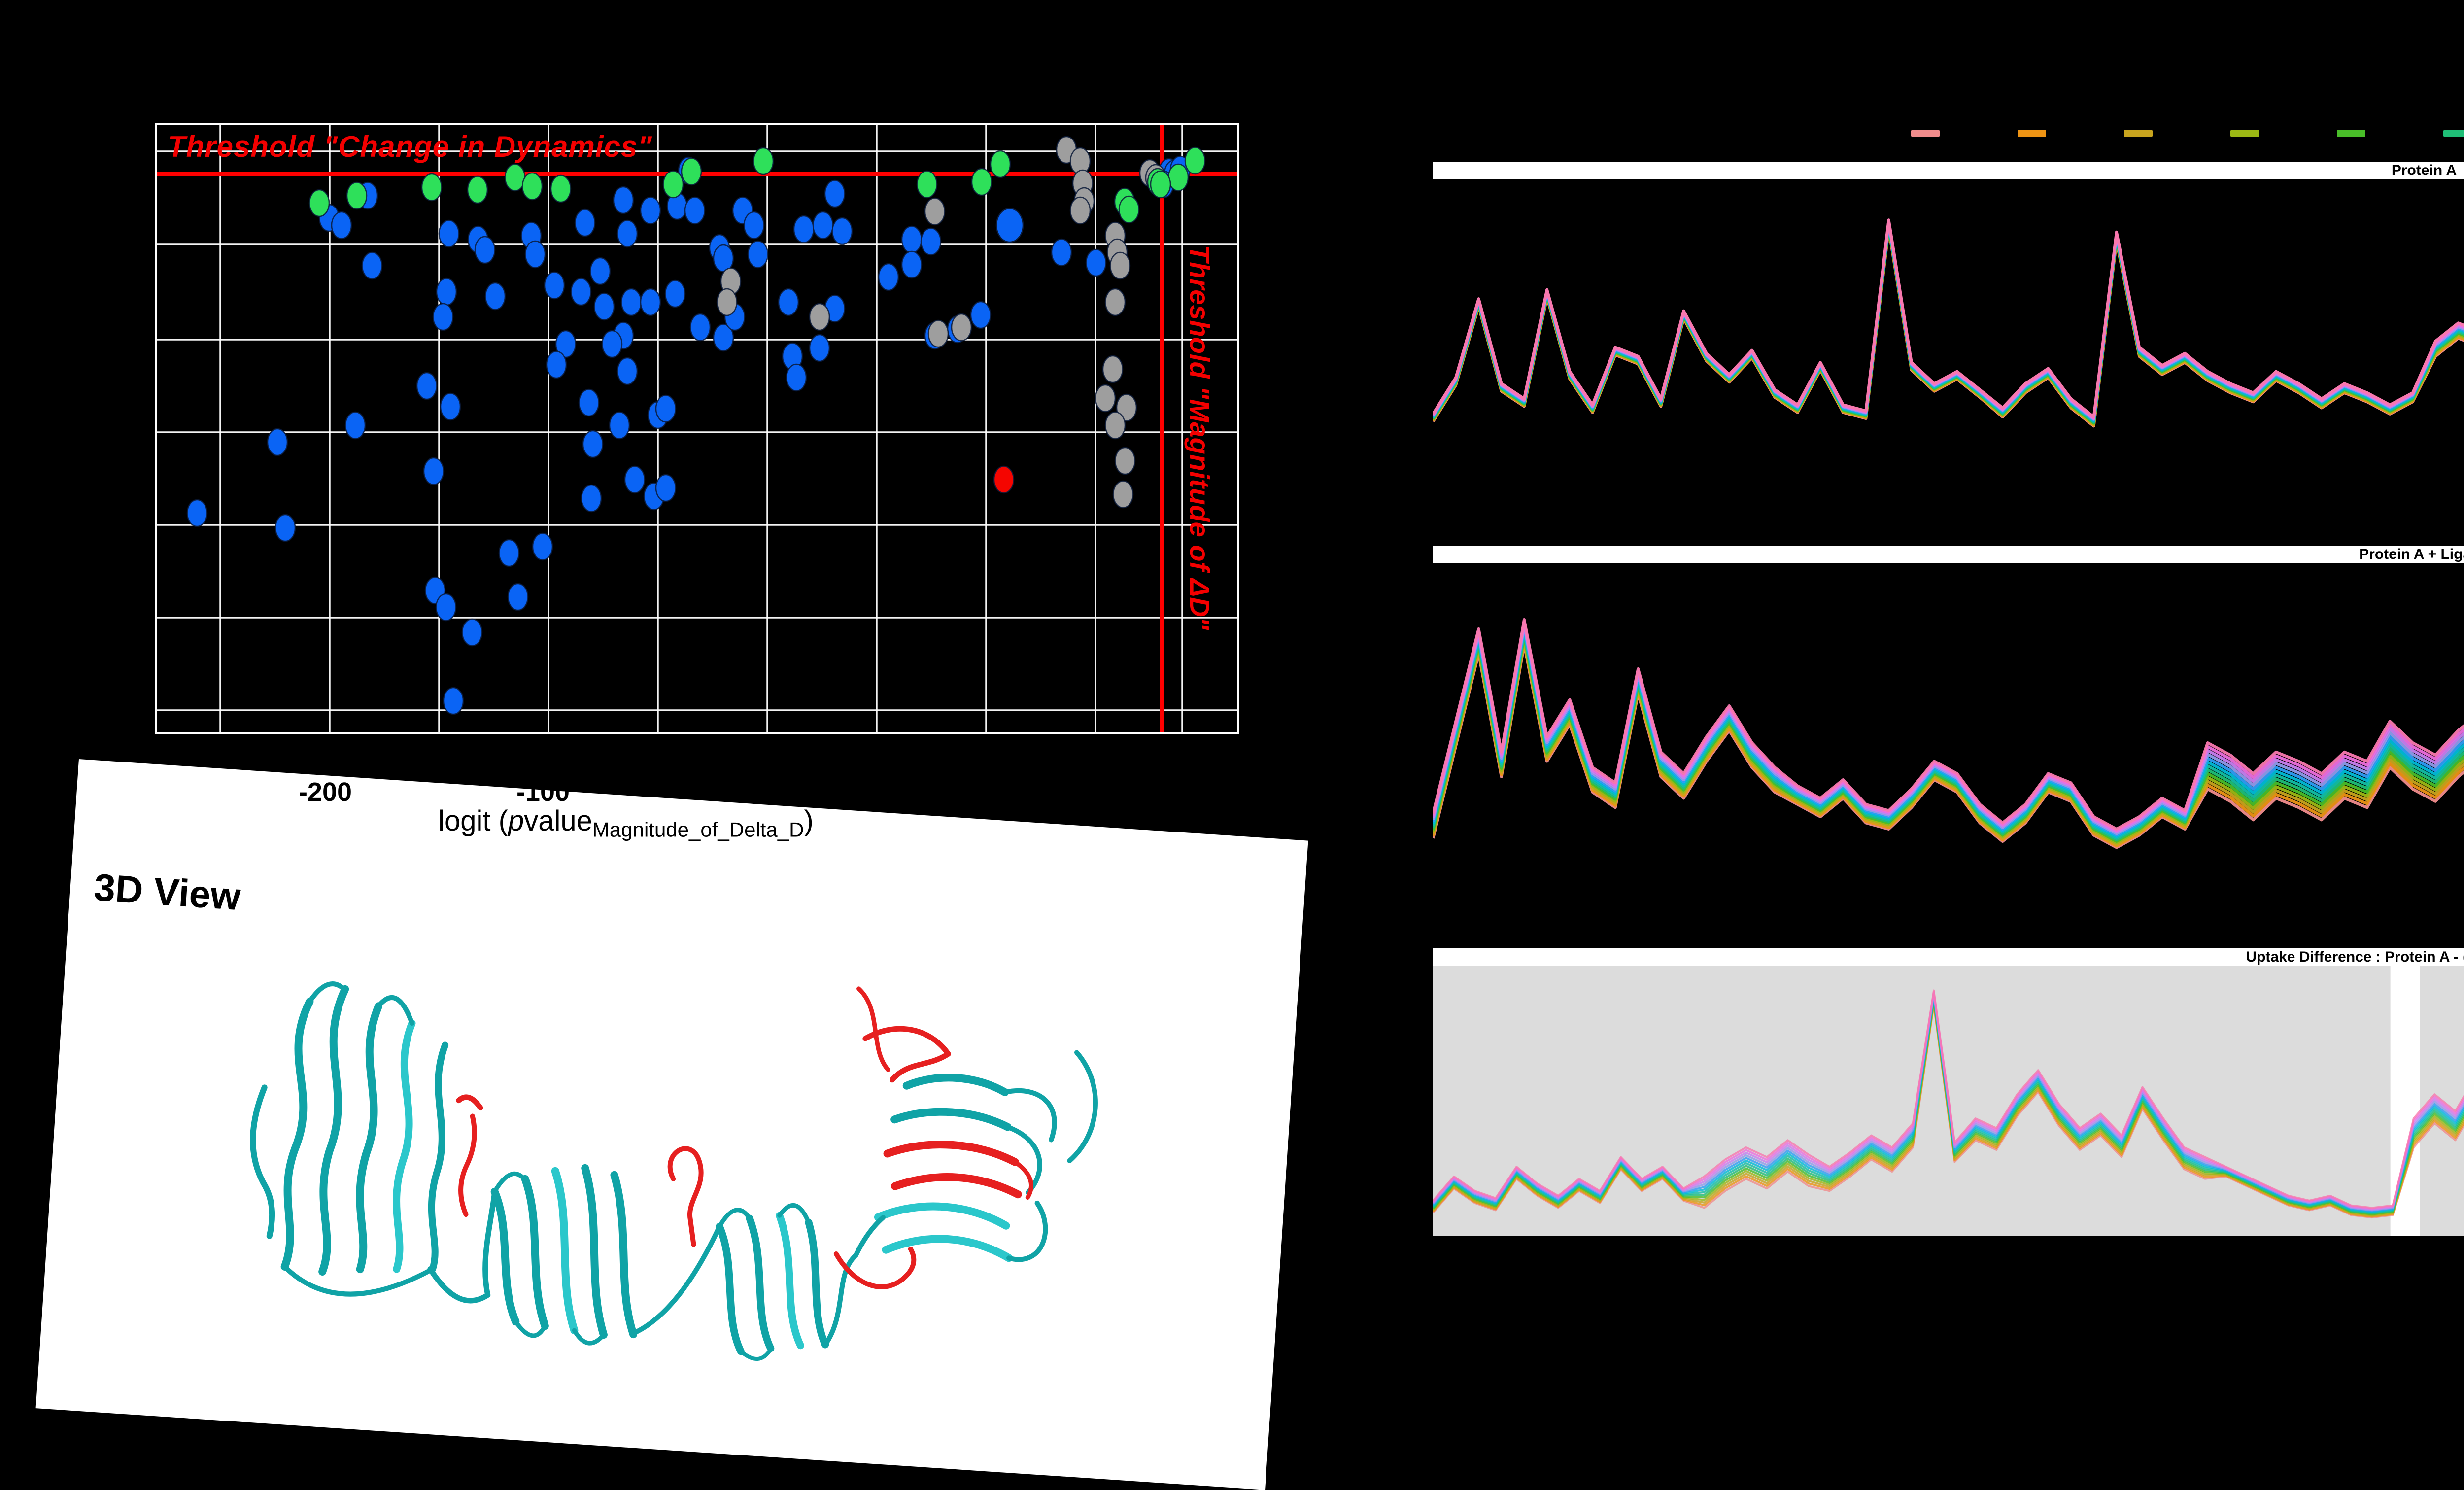 Image resolution: width=2464 pixels, height=1490 pixels. I want to click on uptake-plot-protein-a-ligand, so click(1948, 735).